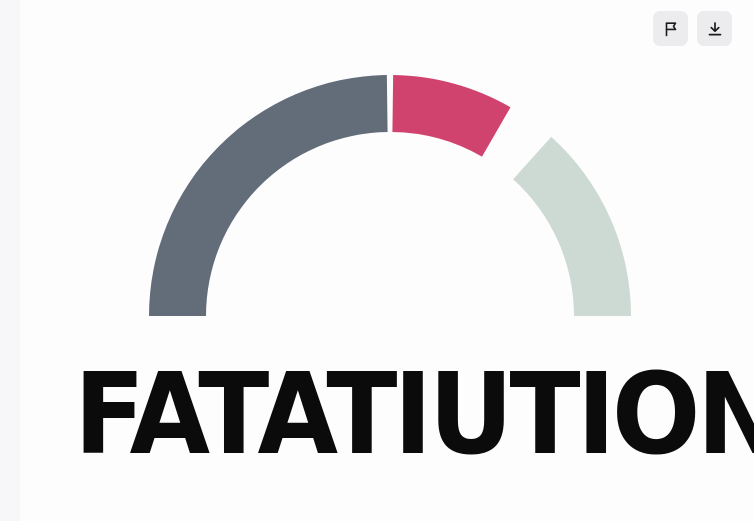 This screenshot has width=754, height=521. I want to click on image-toolbar, so click(692, 28).